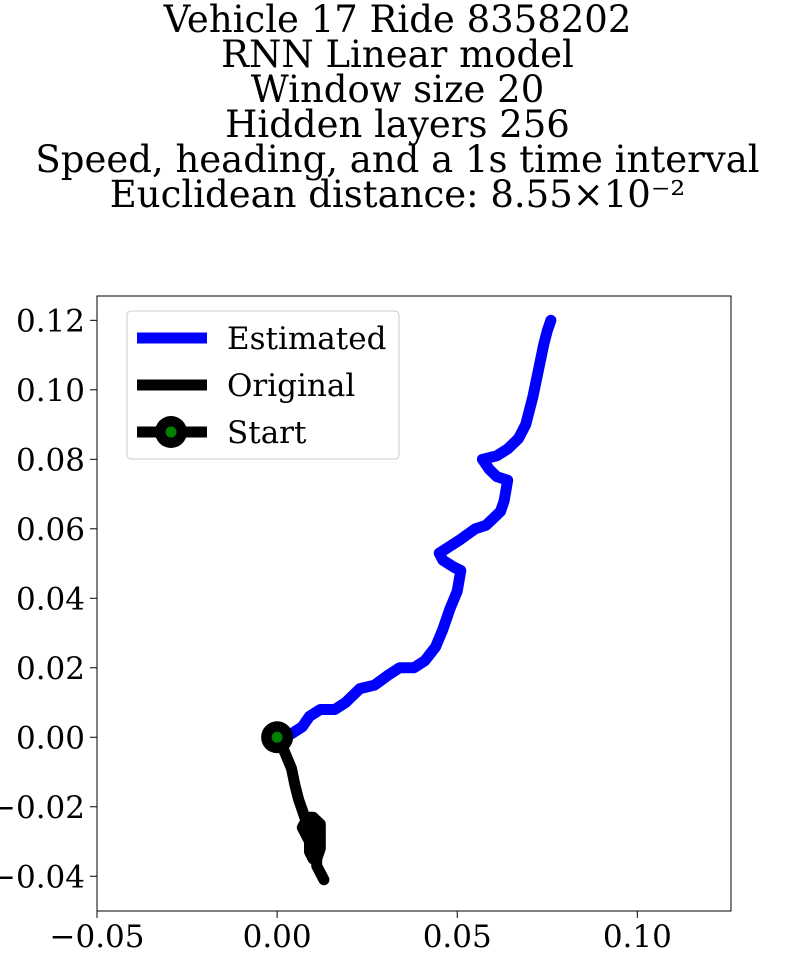 The image size is (795, 958). Describe the element at coordinates (277, 737) in the screenshot. I see `start-marker-dot` at that location.